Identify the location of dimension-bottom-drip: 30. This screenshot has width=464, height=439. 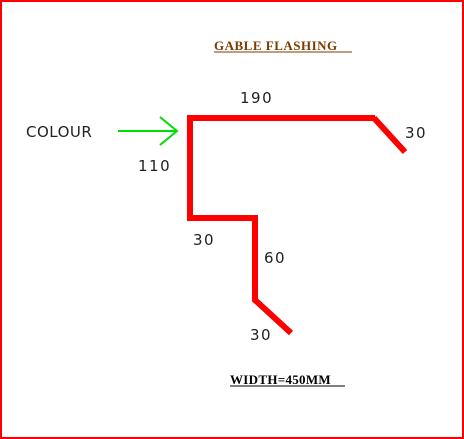
(261, 335).